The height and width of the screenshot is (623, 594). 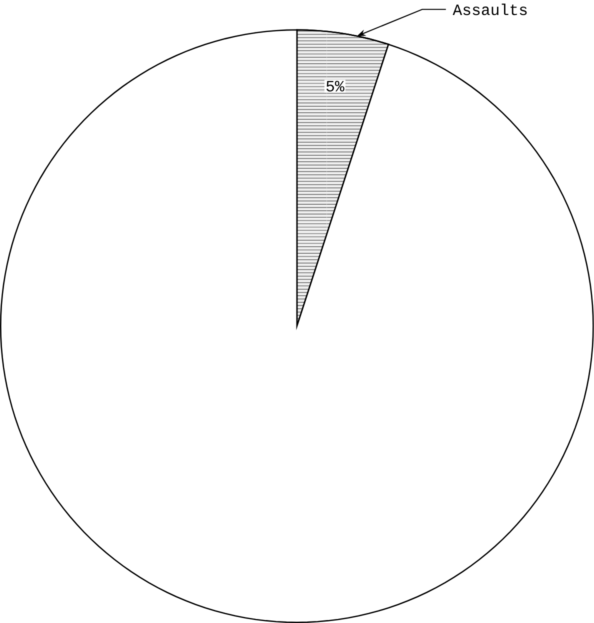 What do you see at coordinates (489, 10) in the screenshot?
I see `slice-label: Assaults` at bounding box center [489, 10].